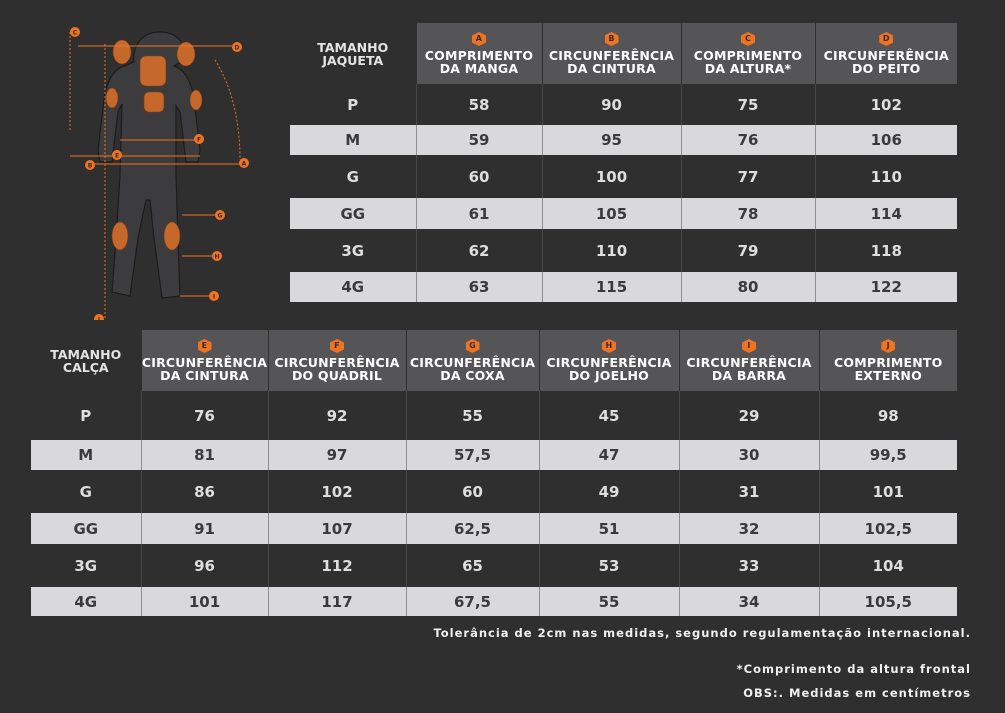  I want to click on value-cell: 78, so click(747, 213).